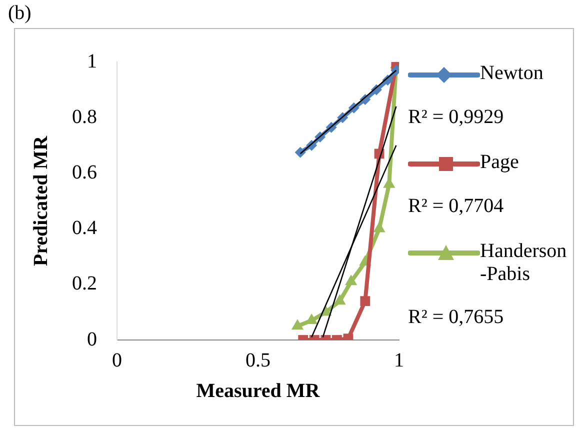 This screenshot has width=577, height=428. Describe the element at coordinates (20, 13) in the screenshot. I see `chart-title: (b)` at that location.